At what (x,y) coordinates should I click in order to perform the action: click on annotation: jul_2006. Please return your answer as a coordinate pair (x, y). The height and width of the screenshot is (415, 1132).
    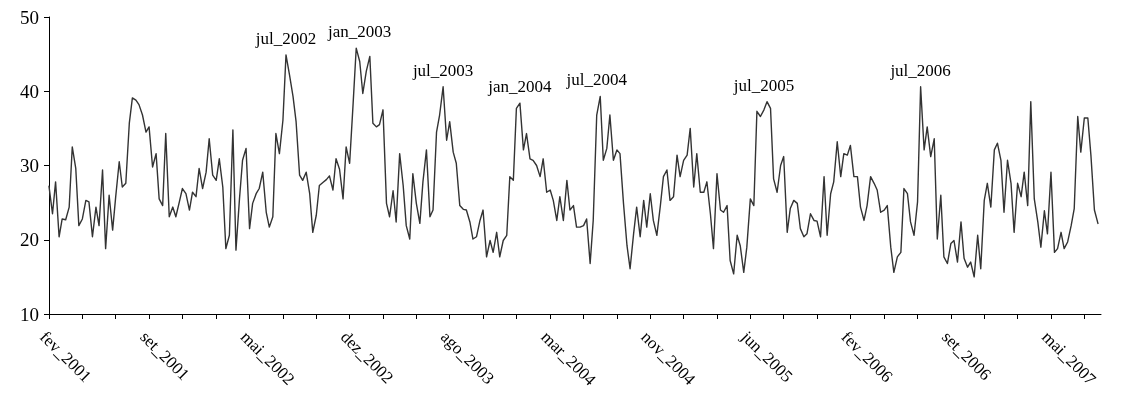
    Looking at the image, I should click on (920, 70).